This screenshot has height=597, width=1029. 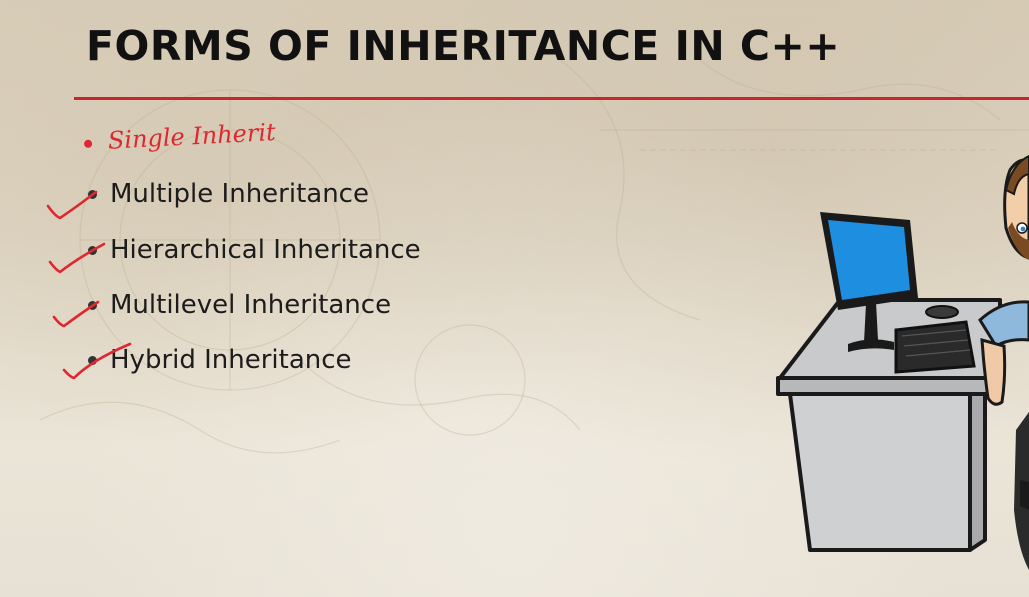 I want to click on handwritten-bullet-icon, so click(x=88, y=143).